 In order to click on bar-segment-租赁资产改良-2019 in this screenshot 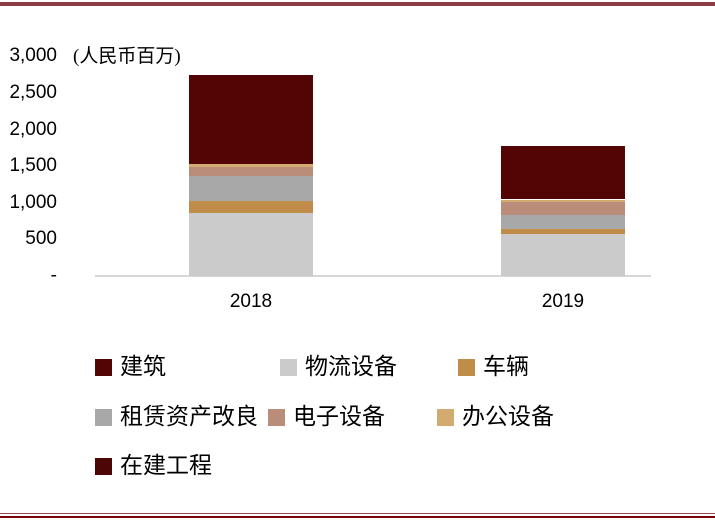, I will do `click(563, 222)`.